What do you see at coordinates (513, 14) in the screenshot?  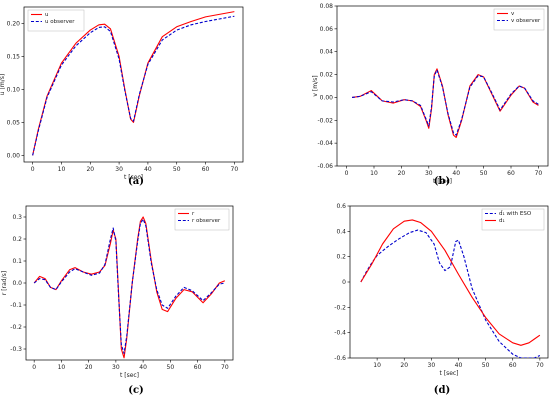 I see `legend-label: v` at bounding box center [513, 14].